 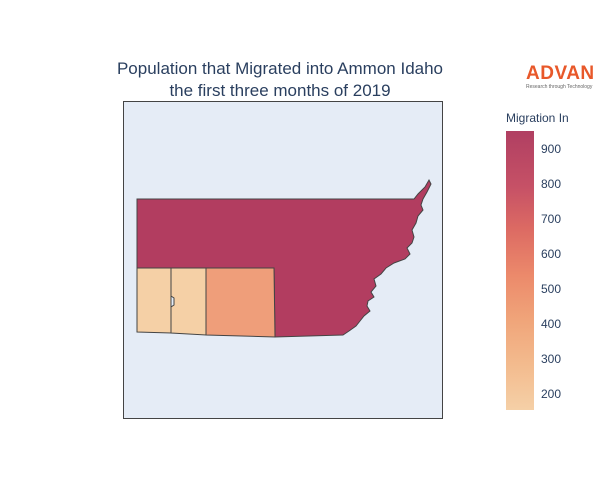 What do you see at coordinates (551, 253) in the screenshot?
I see `colorbar-tick-label: 600` at bounding box center [551, 253].